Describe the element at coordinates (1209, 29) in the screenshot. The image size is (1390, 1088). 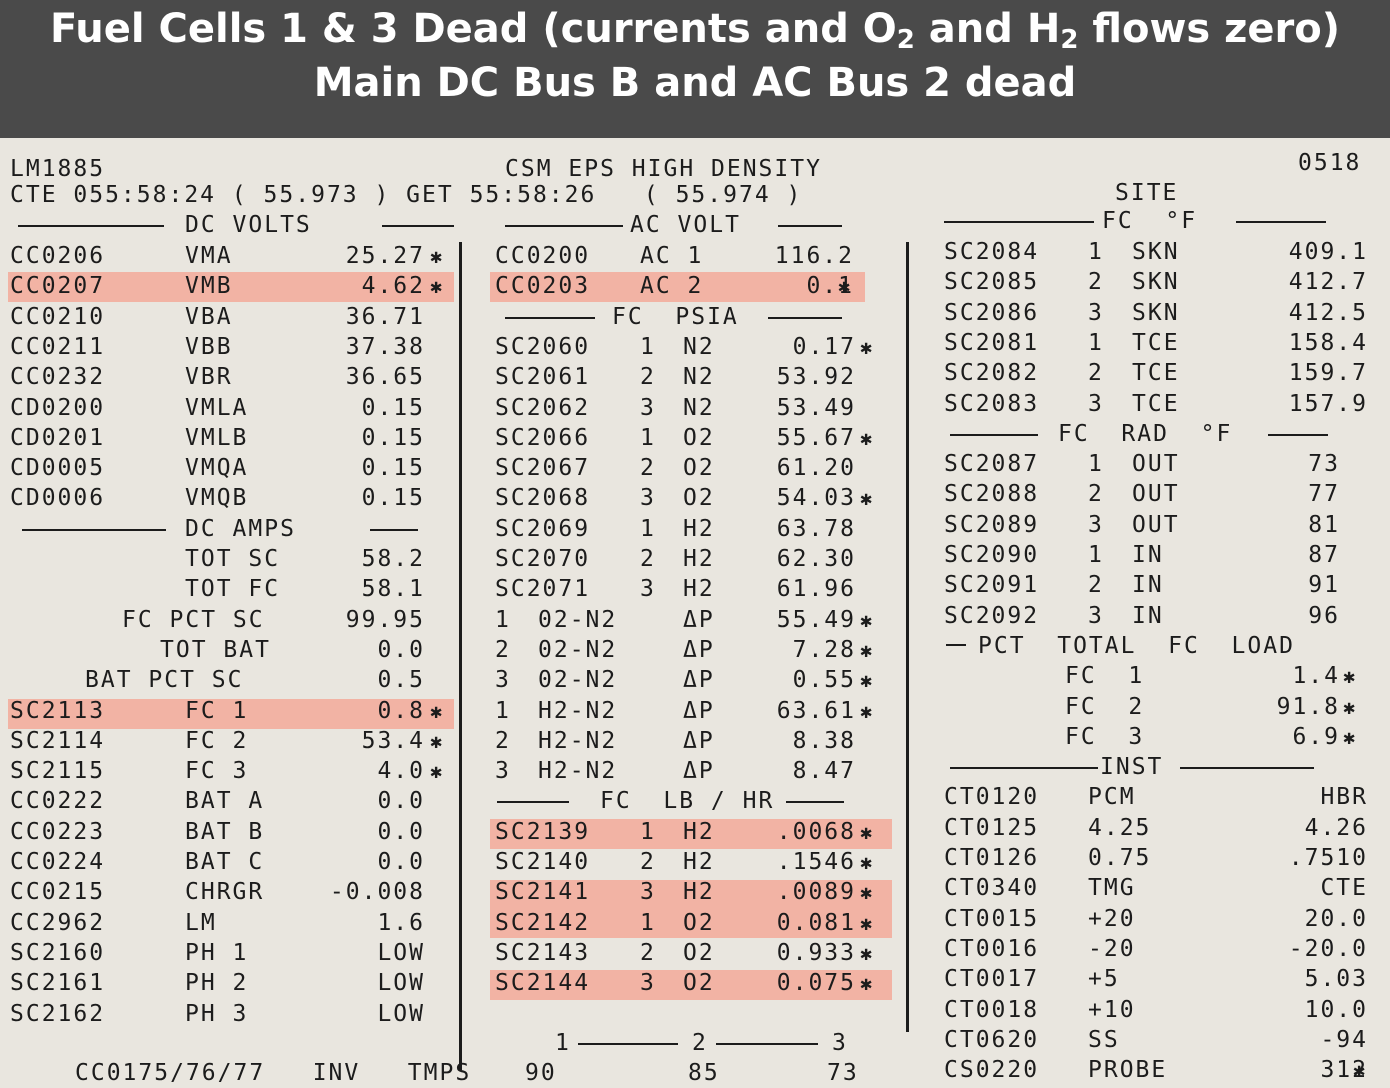
I see `banner-text-c: flows zero)` at that location.